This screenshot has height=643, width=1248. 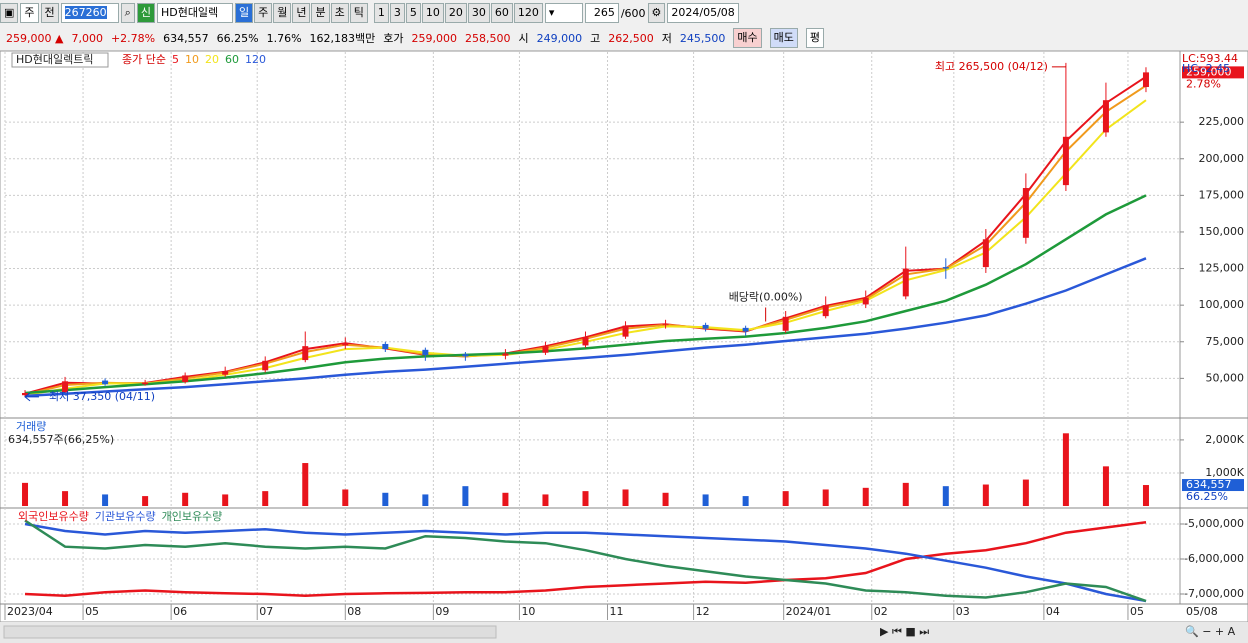 What do you see at coordinates (1222, 121) in the screenshot?
I see `y-tick-label: 225,000` at bounding box center [1222, 121].